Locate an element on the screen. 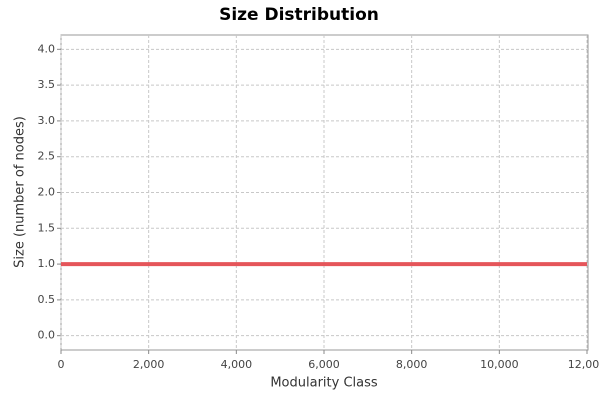 The width and height of the screenshot is (600, 400). y-tick-label: 2.0 is located at coordinates (47, 192).